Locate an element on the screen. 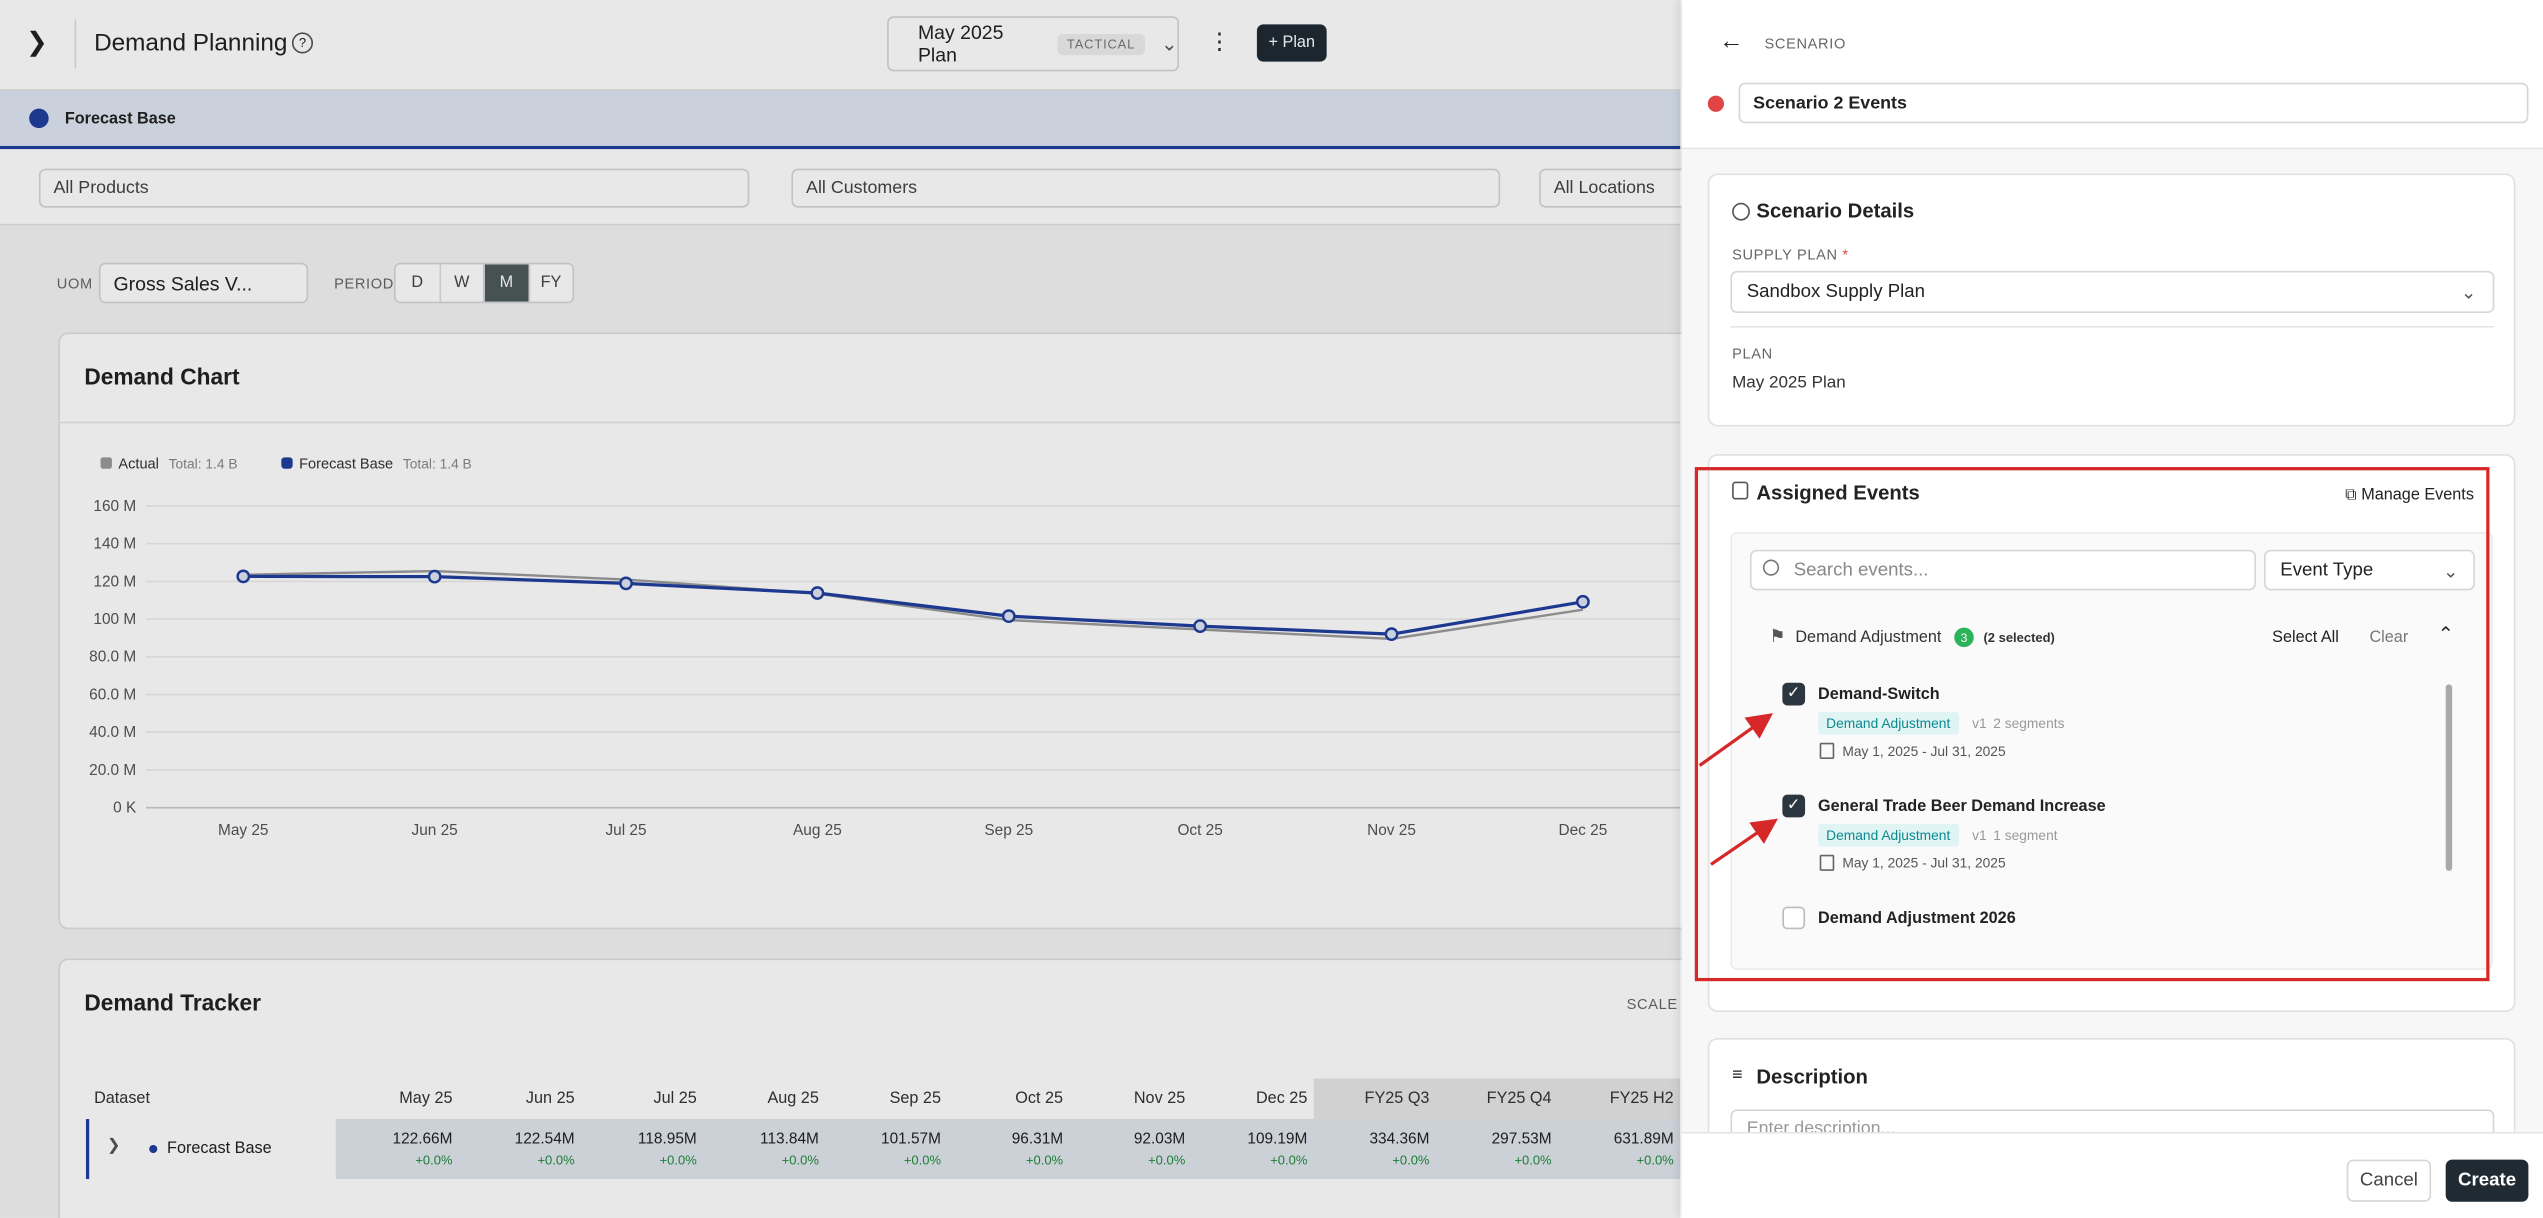 This screenshot has height=1218, width=2543. period-option: FY is located at coordinates (550, 283).